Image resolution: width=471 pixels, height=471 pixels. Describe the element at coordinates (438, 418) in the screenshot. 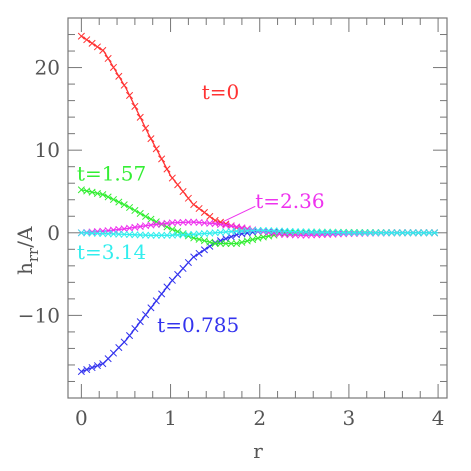

I see `x-tick-label: 4` at that location.